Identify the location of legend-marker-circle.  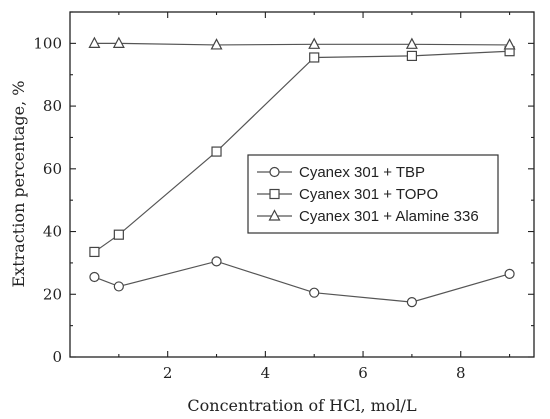
(274, 172).